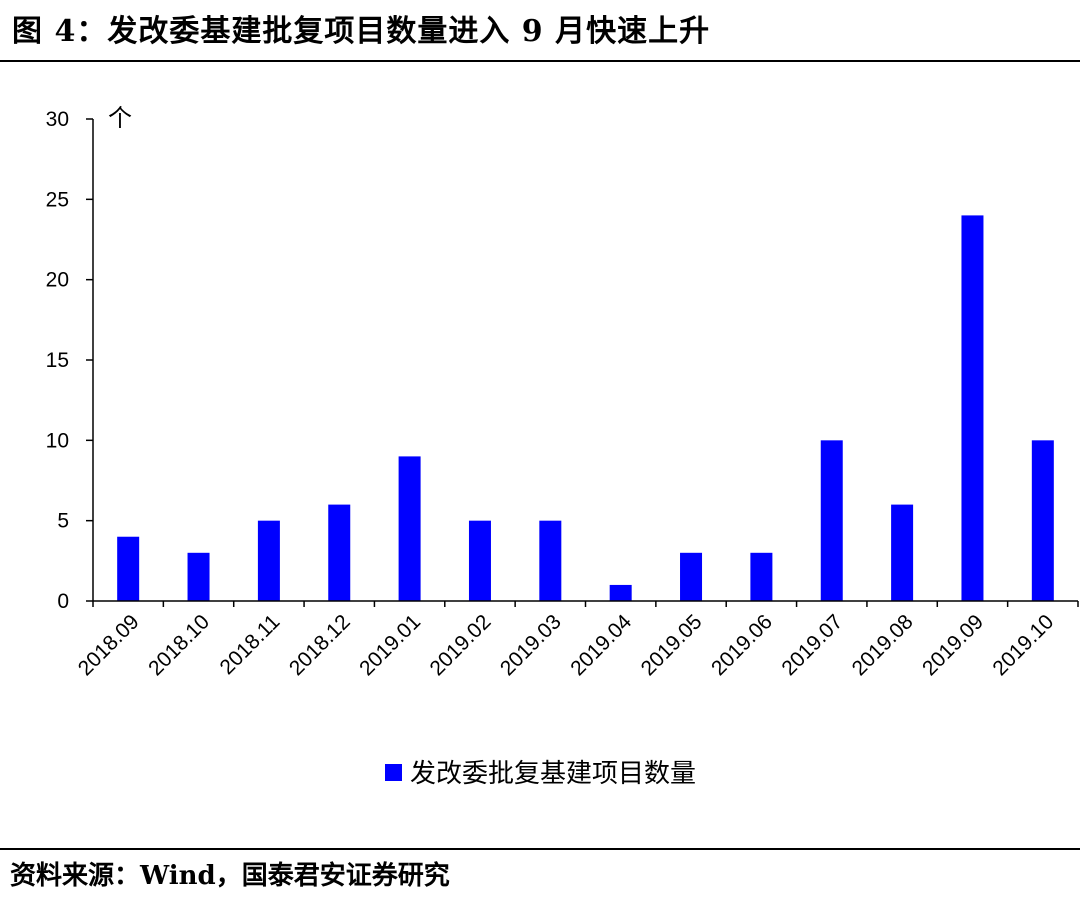 Image resolution: width=1080 pixels, height=897 pixels. I want to click on x-tick-label: 2018.12, so click(320, 645).